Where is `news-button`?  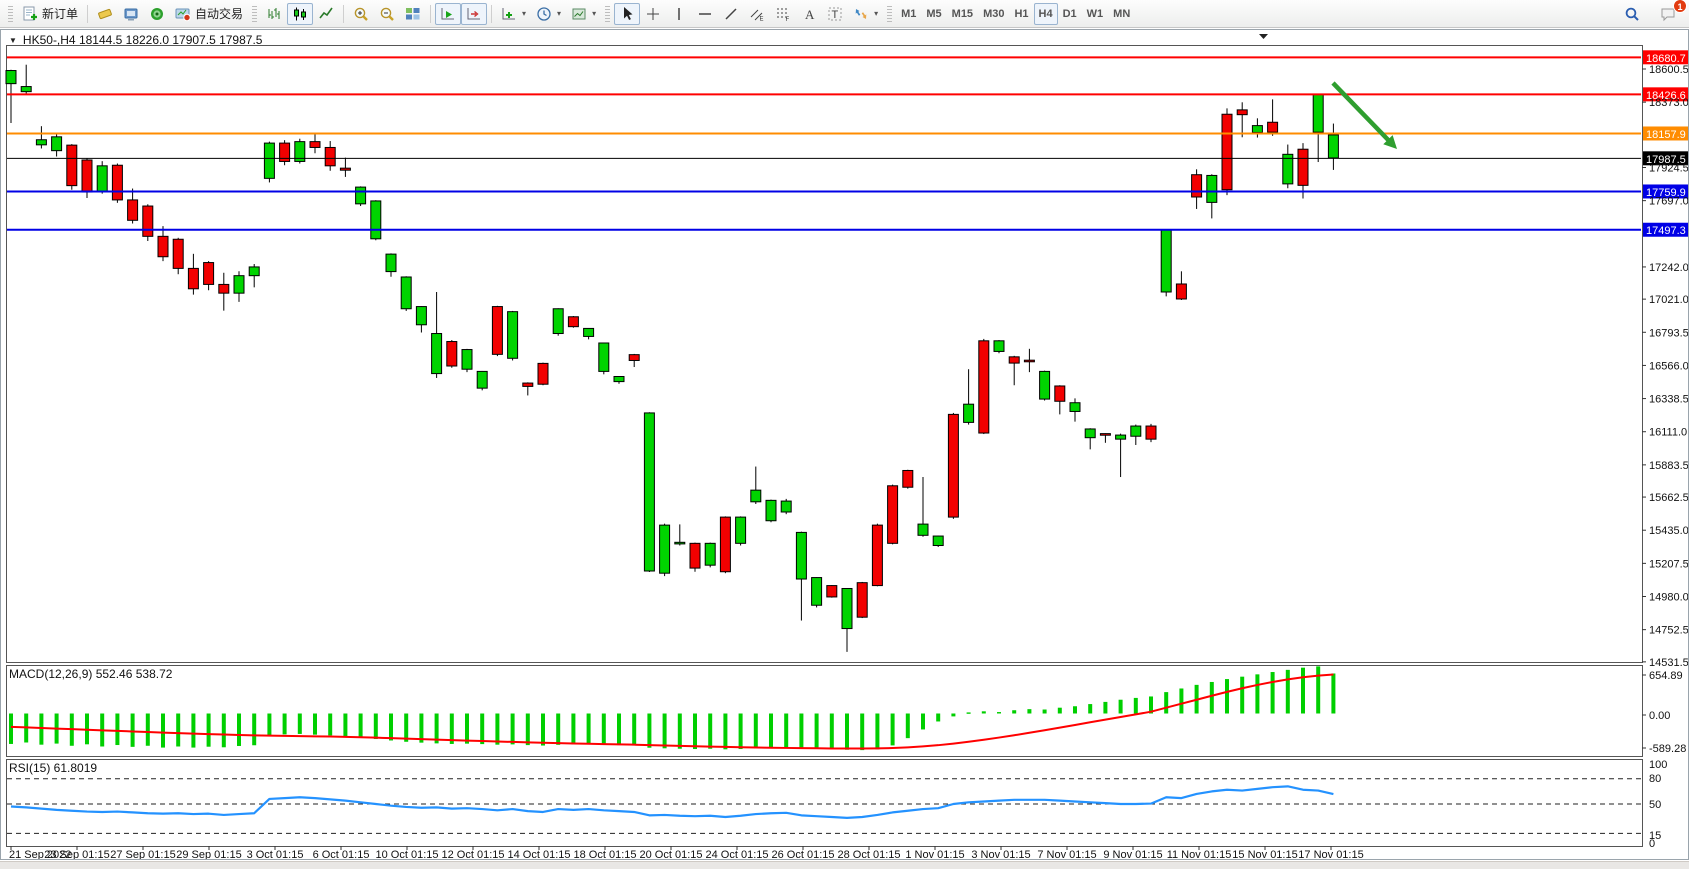 news-button is located at coordinates (157, 14).